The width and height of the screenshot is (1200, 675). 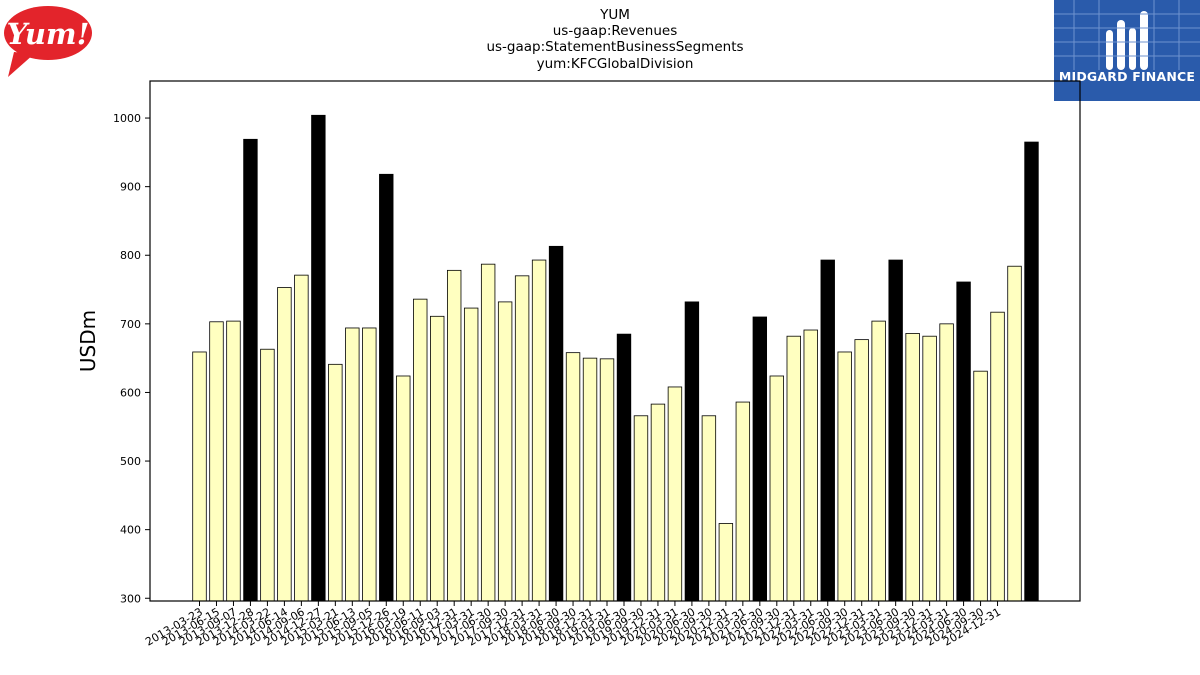 What do you see at coordinates (130, 392) in the screenshot?
I see `y-tick-label: 600` at bounding box center [130, 392].